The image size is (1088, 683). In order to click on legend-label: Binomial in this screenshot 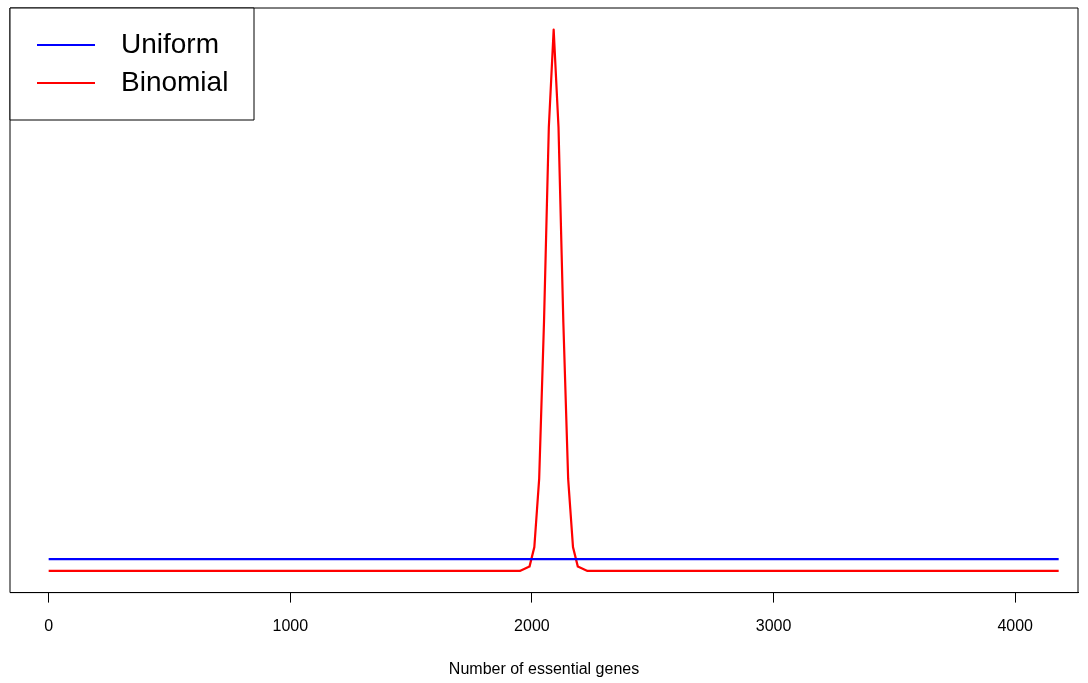, I will do `click(175, 81)`.